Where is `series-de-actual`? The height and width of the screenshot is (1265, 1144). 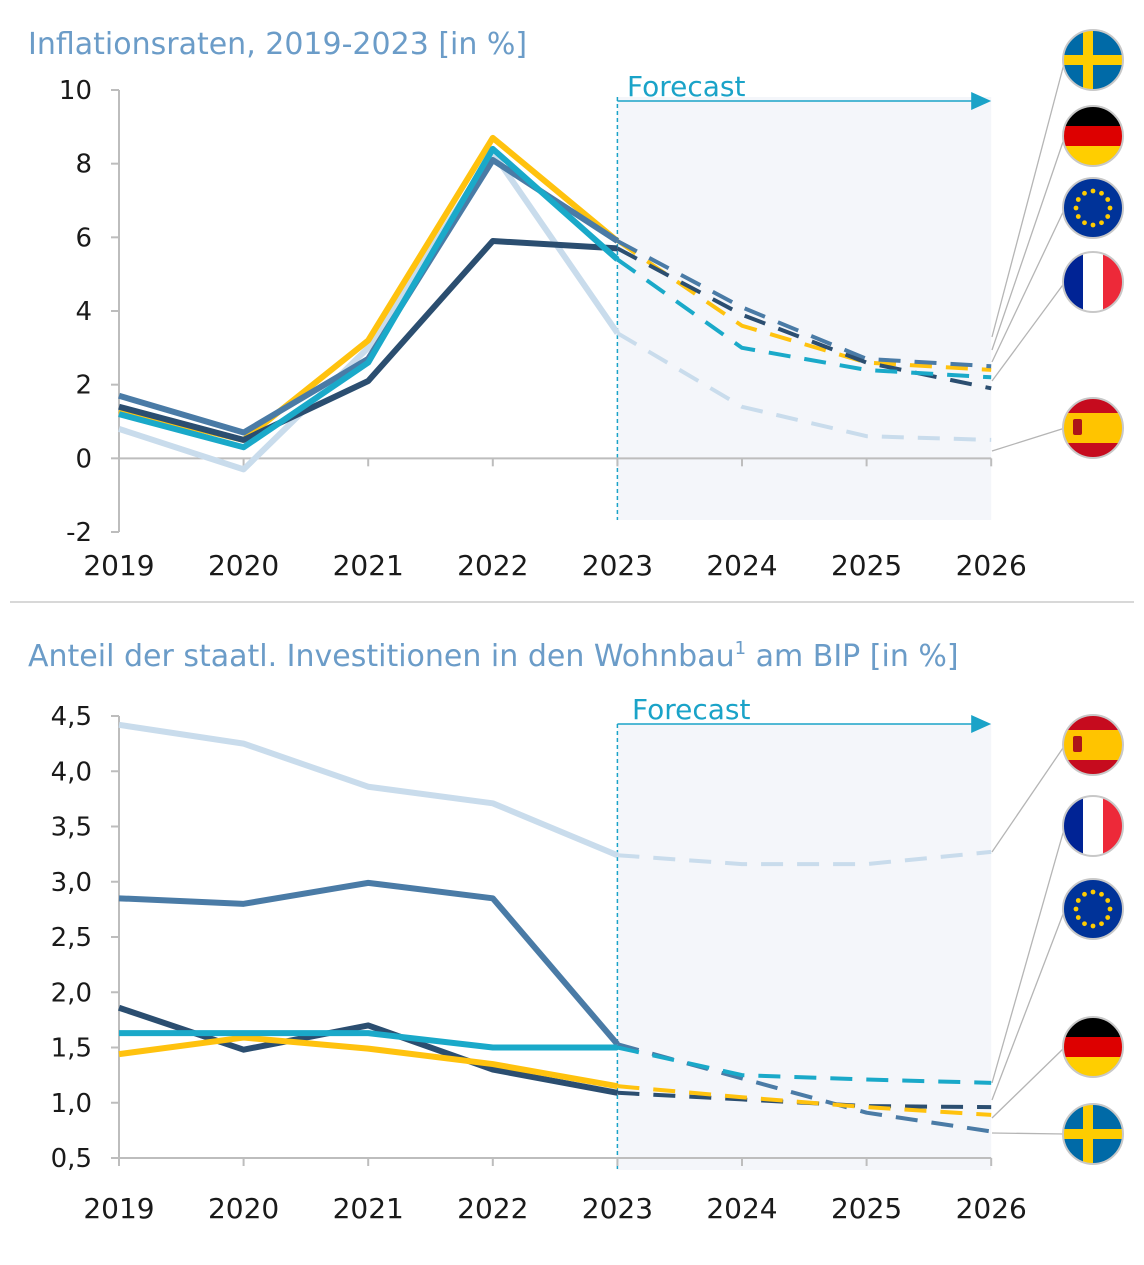 series-de-actual is located at coordinates (368, 340).